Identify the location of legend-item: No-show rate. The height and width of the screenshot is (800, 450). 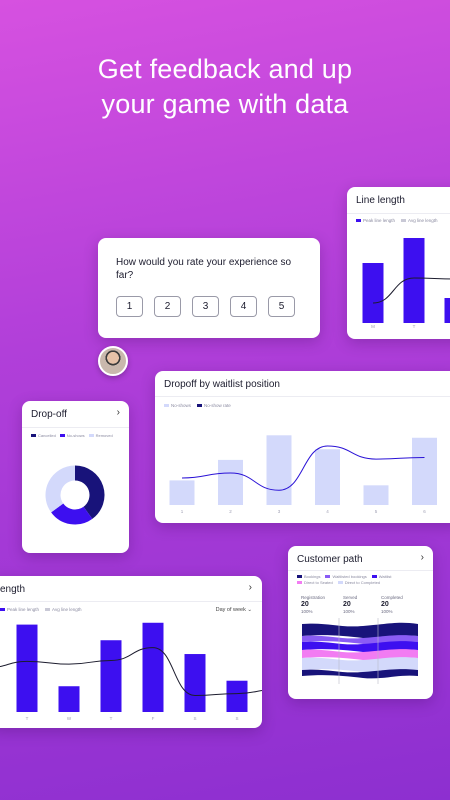
(214, 405).